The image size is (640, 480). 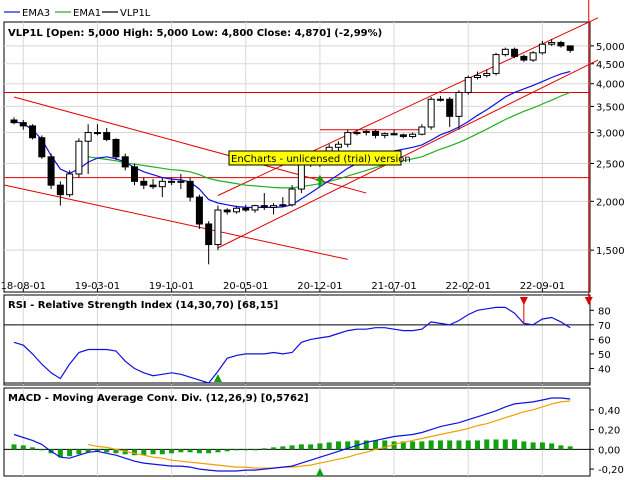 What do you see at coordinates (604, 326) in the screenshot?
I see `rsi-y-tick-label: 70` at bounding box center [604, 326].